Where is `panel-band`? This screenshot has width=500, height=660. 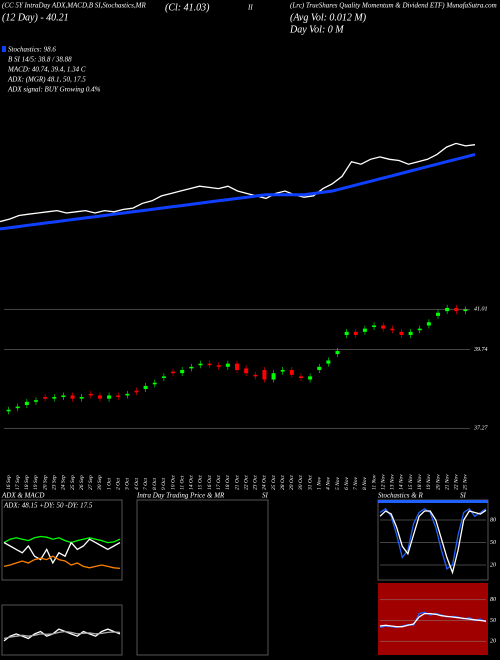 panel-band is located at coordinates (433, 501).